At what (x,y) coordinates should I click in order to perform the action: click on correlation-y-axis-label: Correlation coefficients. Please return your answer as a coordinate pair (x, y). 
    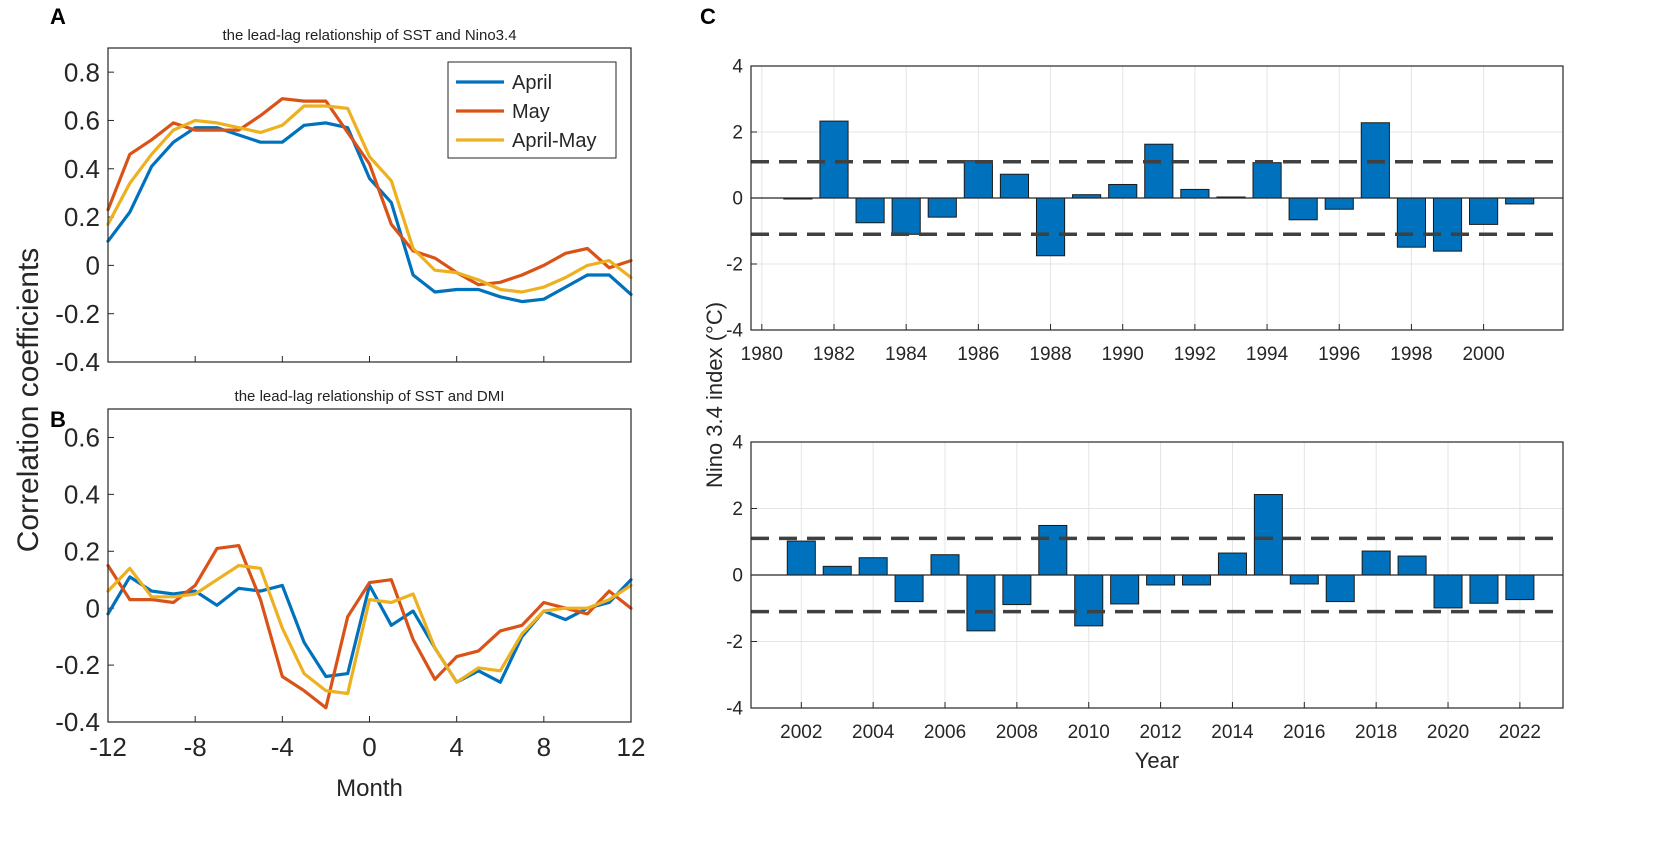
    Looking at the image, I should click on (28, 400).